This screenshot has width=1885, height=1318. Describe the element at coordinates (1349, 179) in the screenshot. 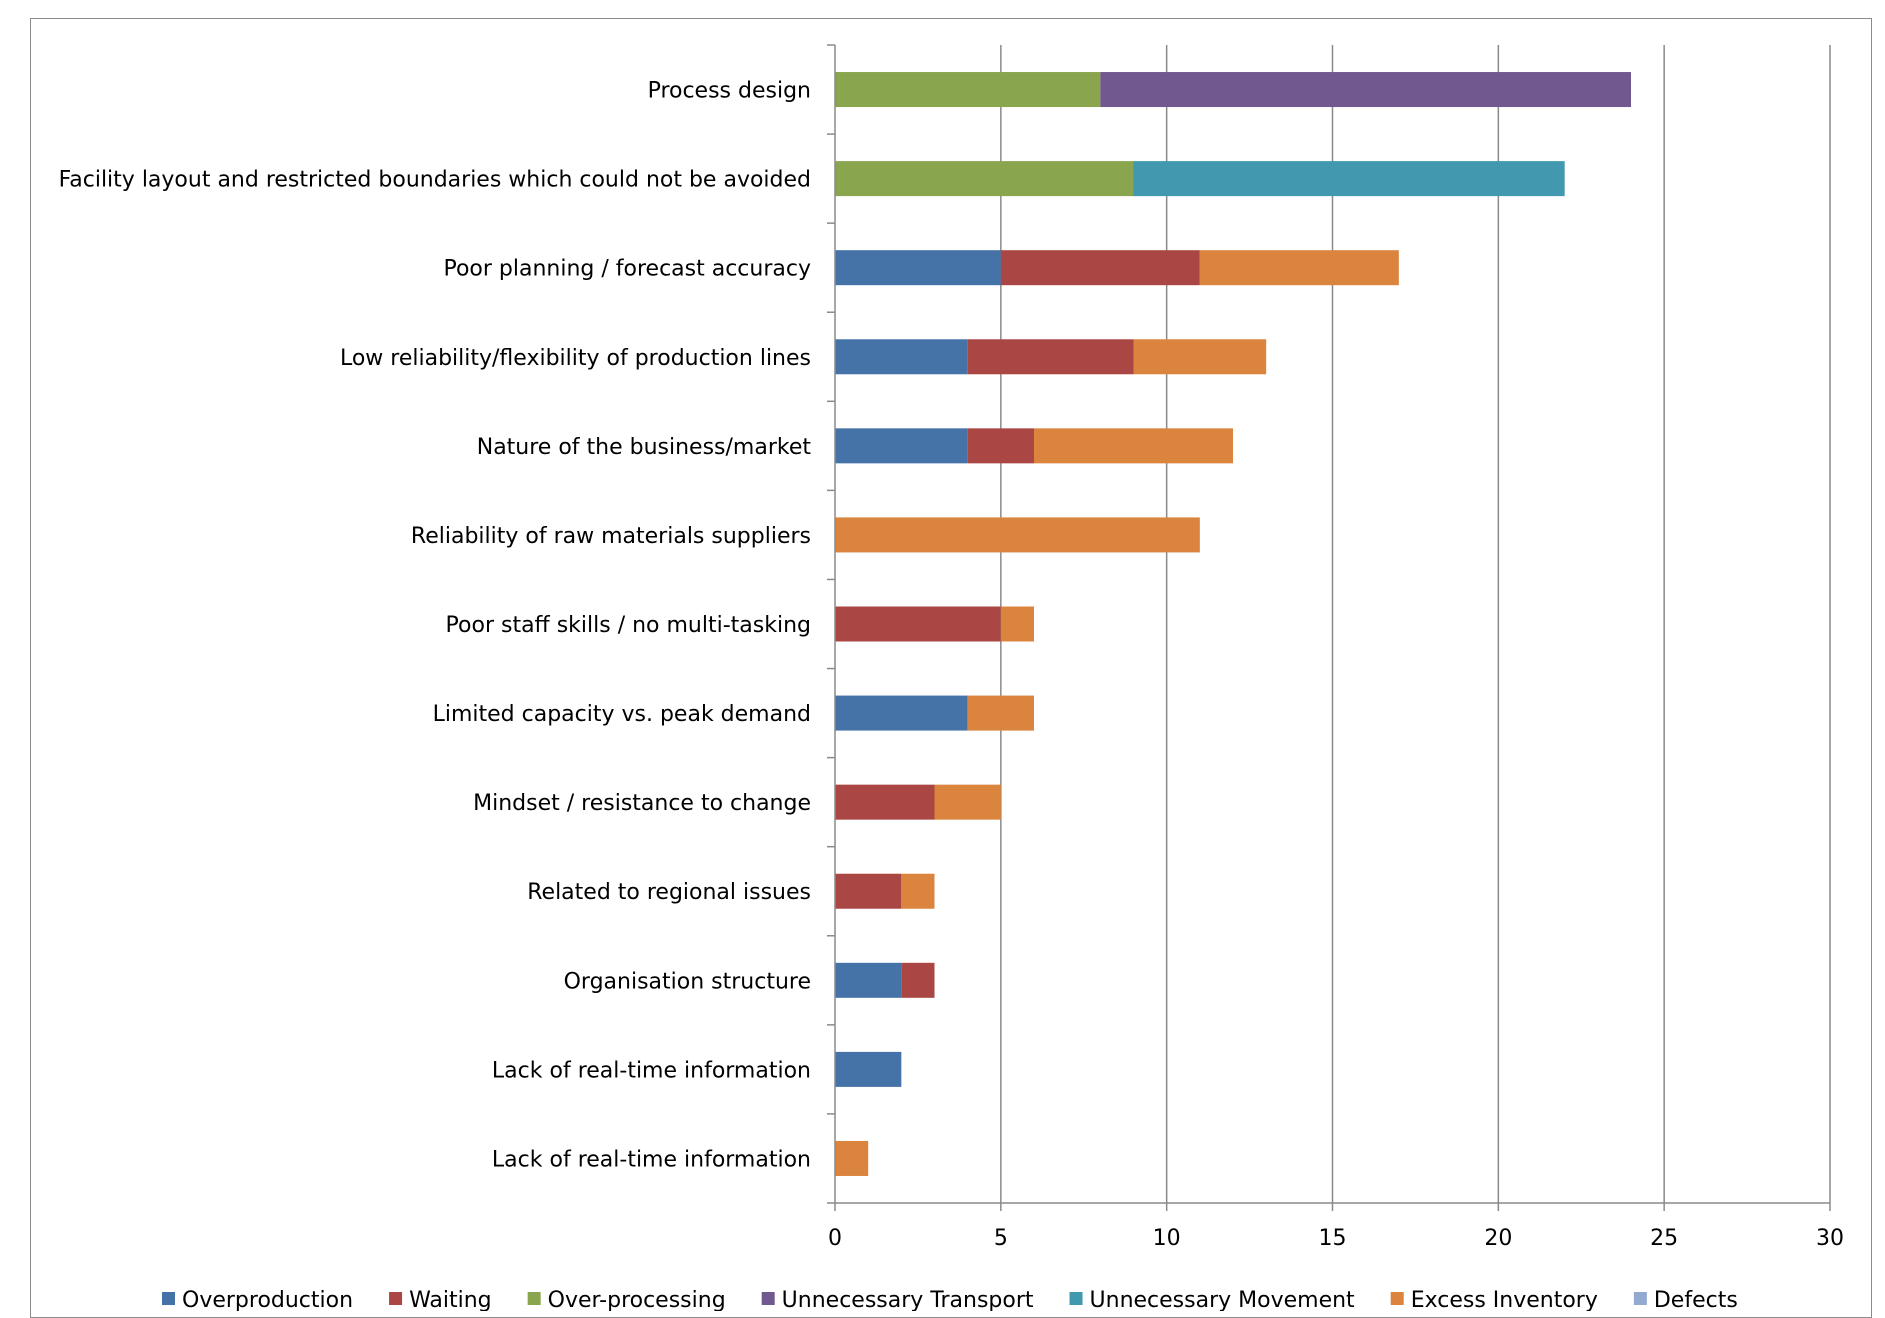

I see `bar-unnecessary-movement` at that location.